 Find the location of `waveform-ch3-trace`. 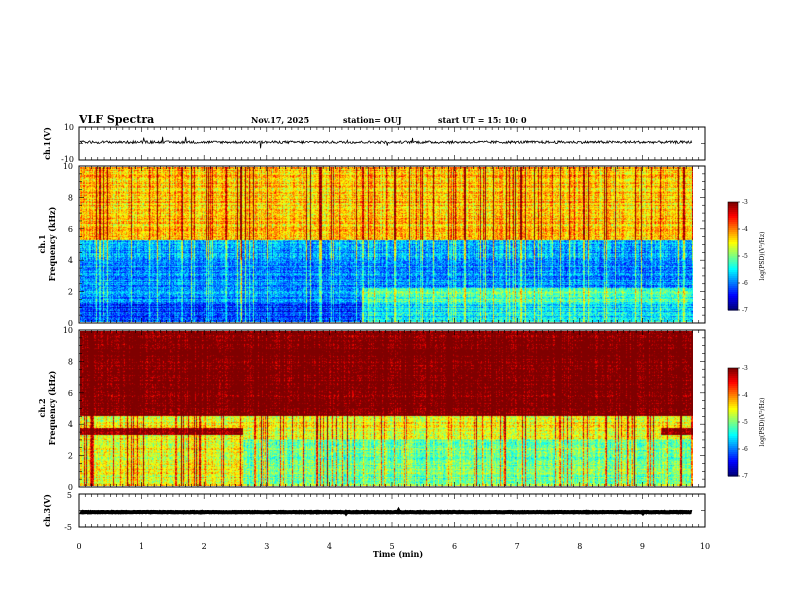

waveform-ch3-trace is located at coordinates (386, 511).